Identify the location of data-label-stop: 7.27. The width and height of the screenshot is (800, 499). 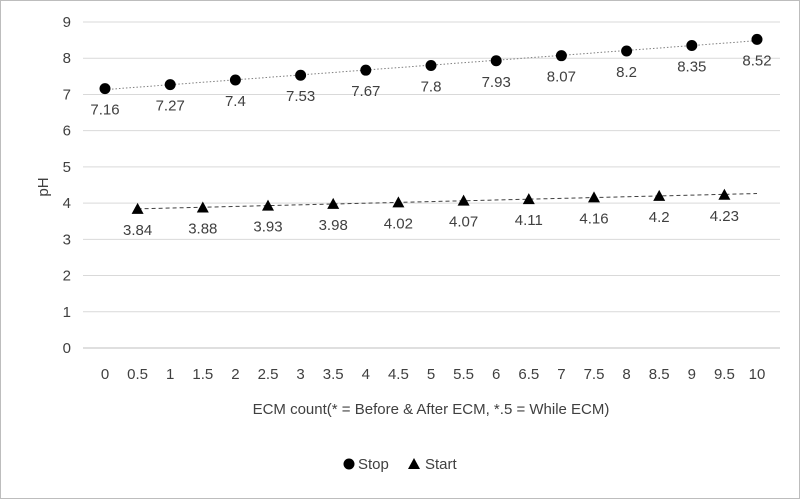
(170, 106).